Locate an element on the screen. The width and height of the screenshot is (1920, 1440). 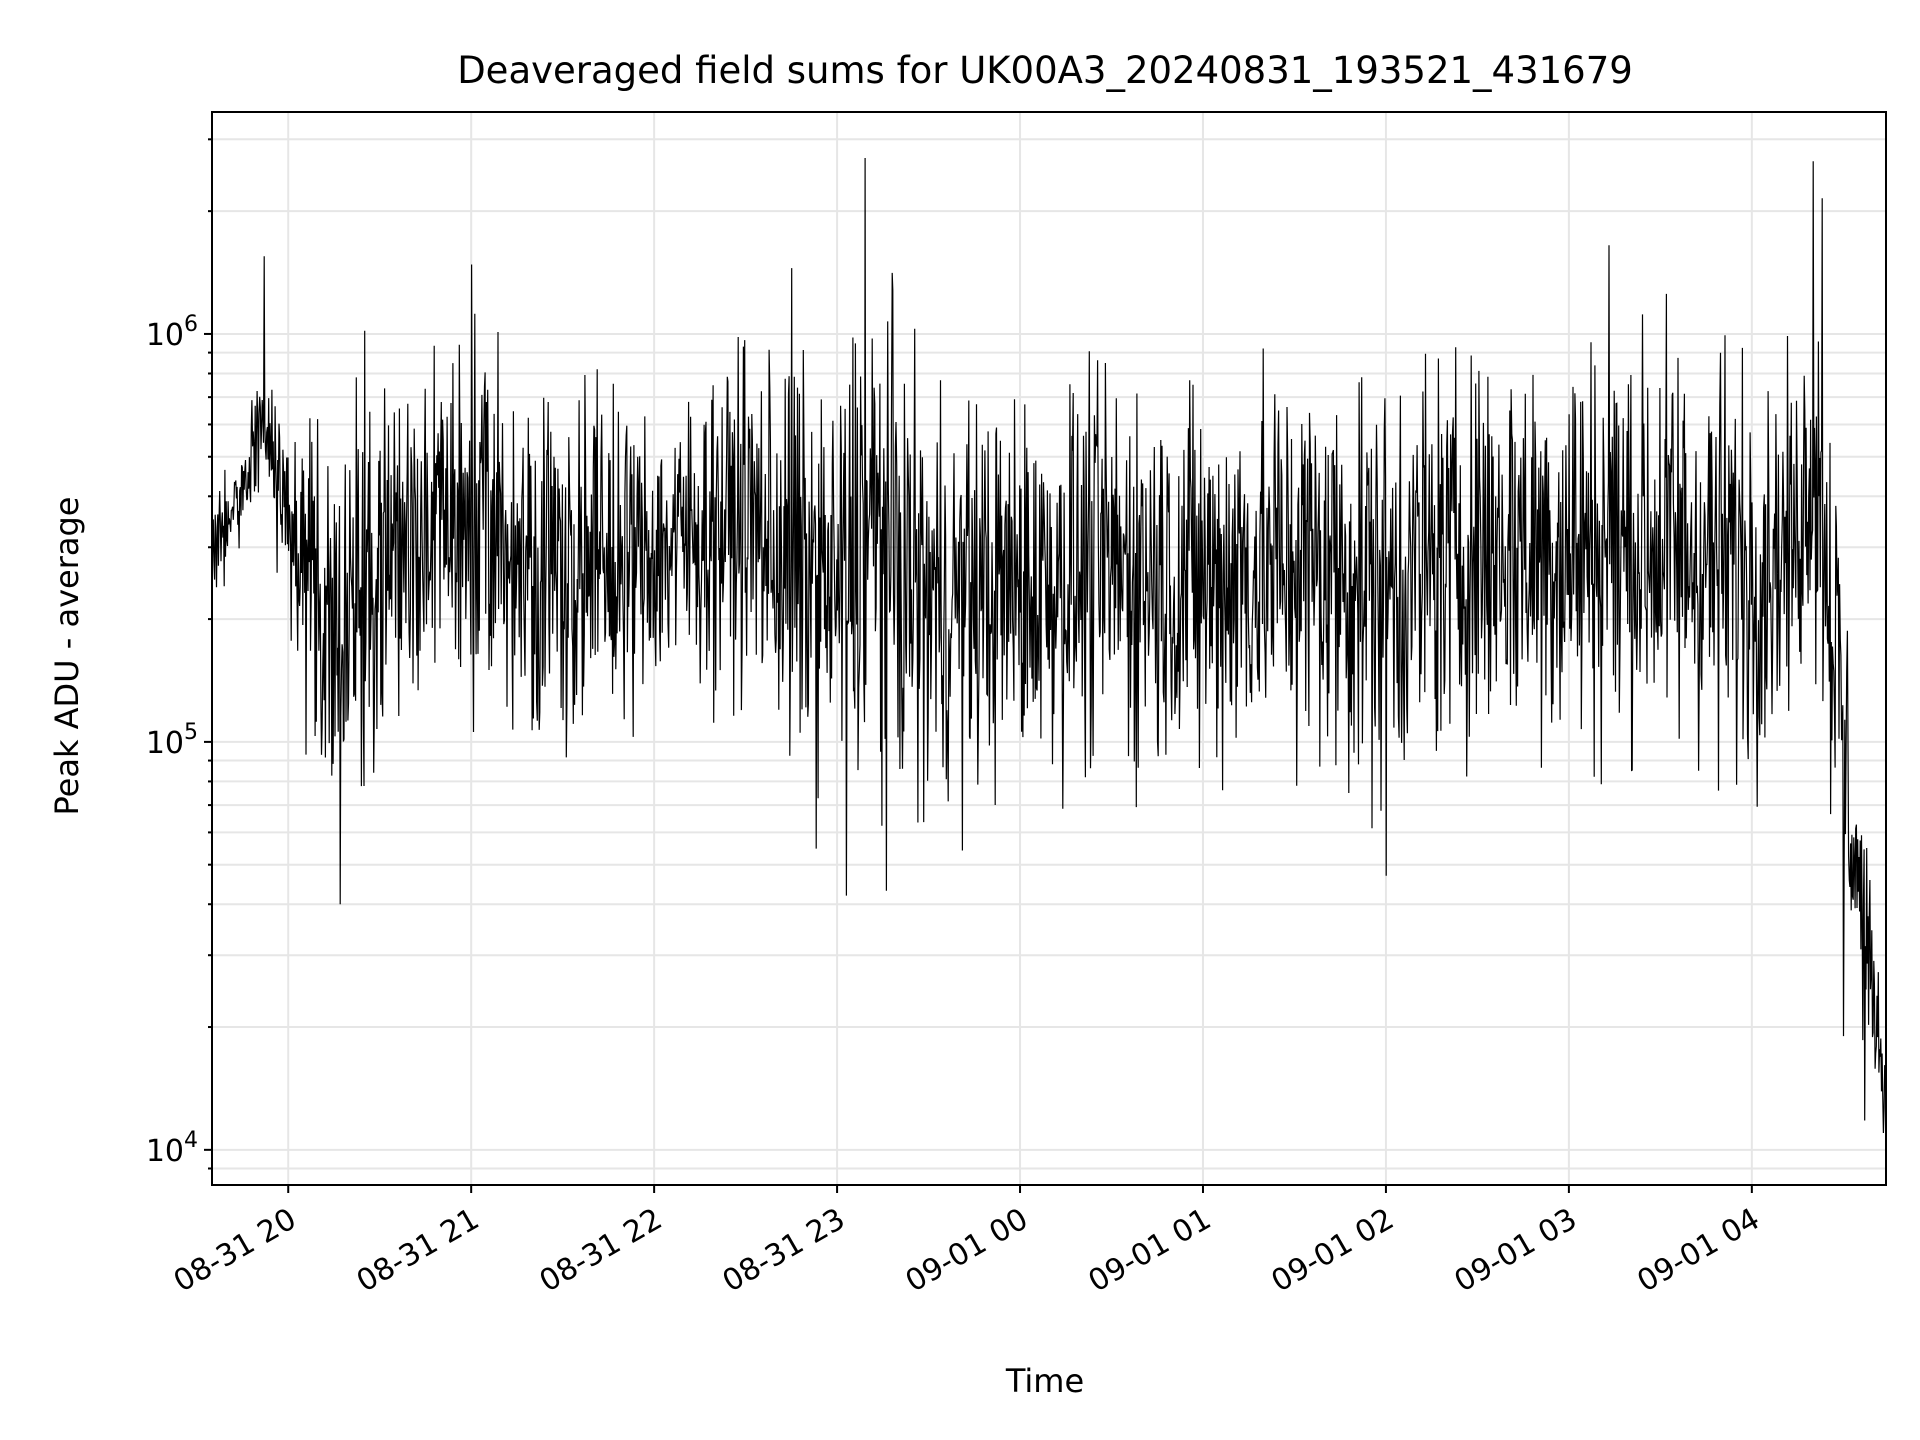
x-axis-label: Time is located at coordinates (1044, 1381).